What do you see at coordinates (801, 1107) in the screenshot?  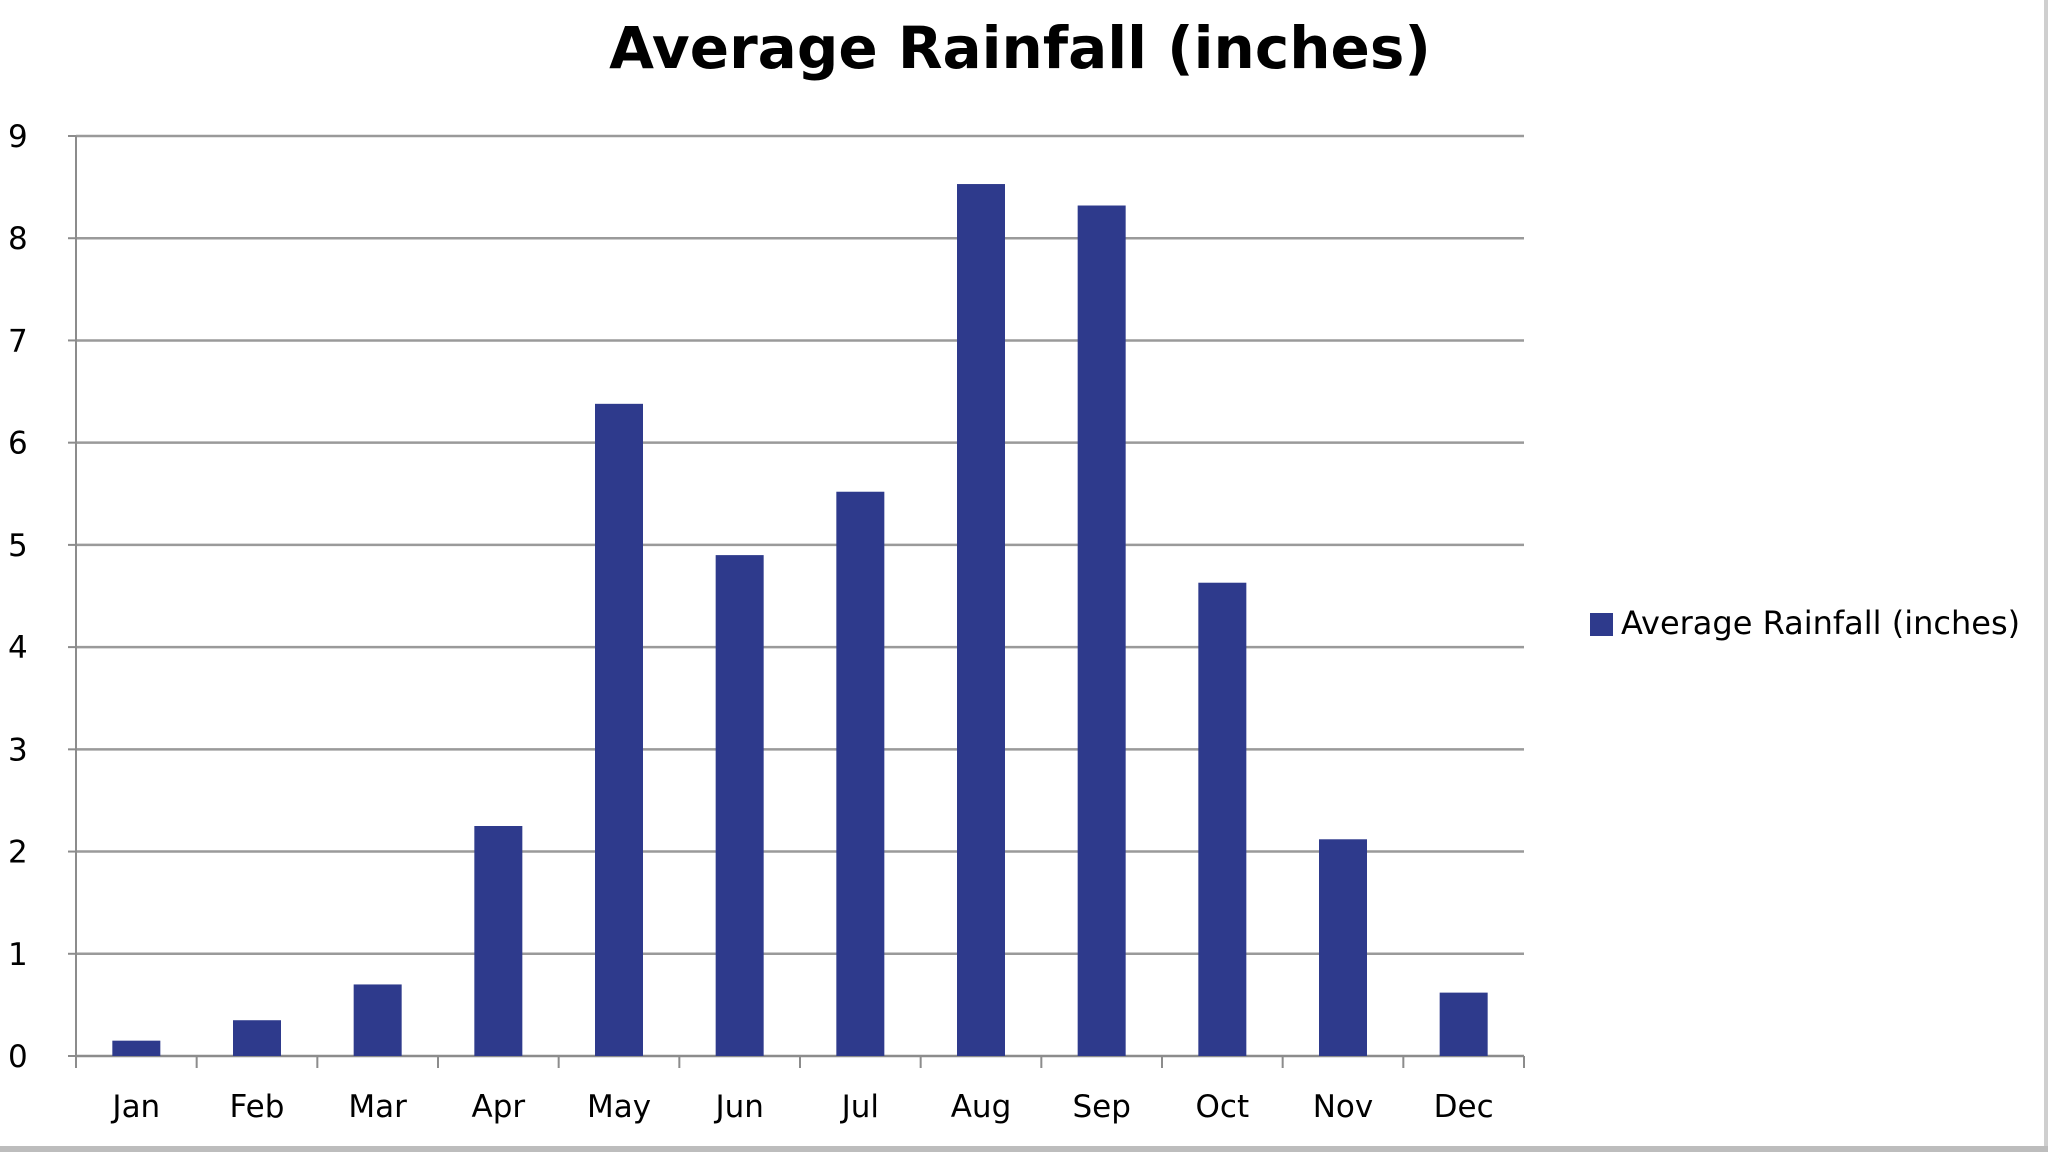 I see `x-tick-labels: Jan Feb Mar Apr May Jun Jul Aug Sep Oct Nov Dec` at bounding box center [801, 1107].